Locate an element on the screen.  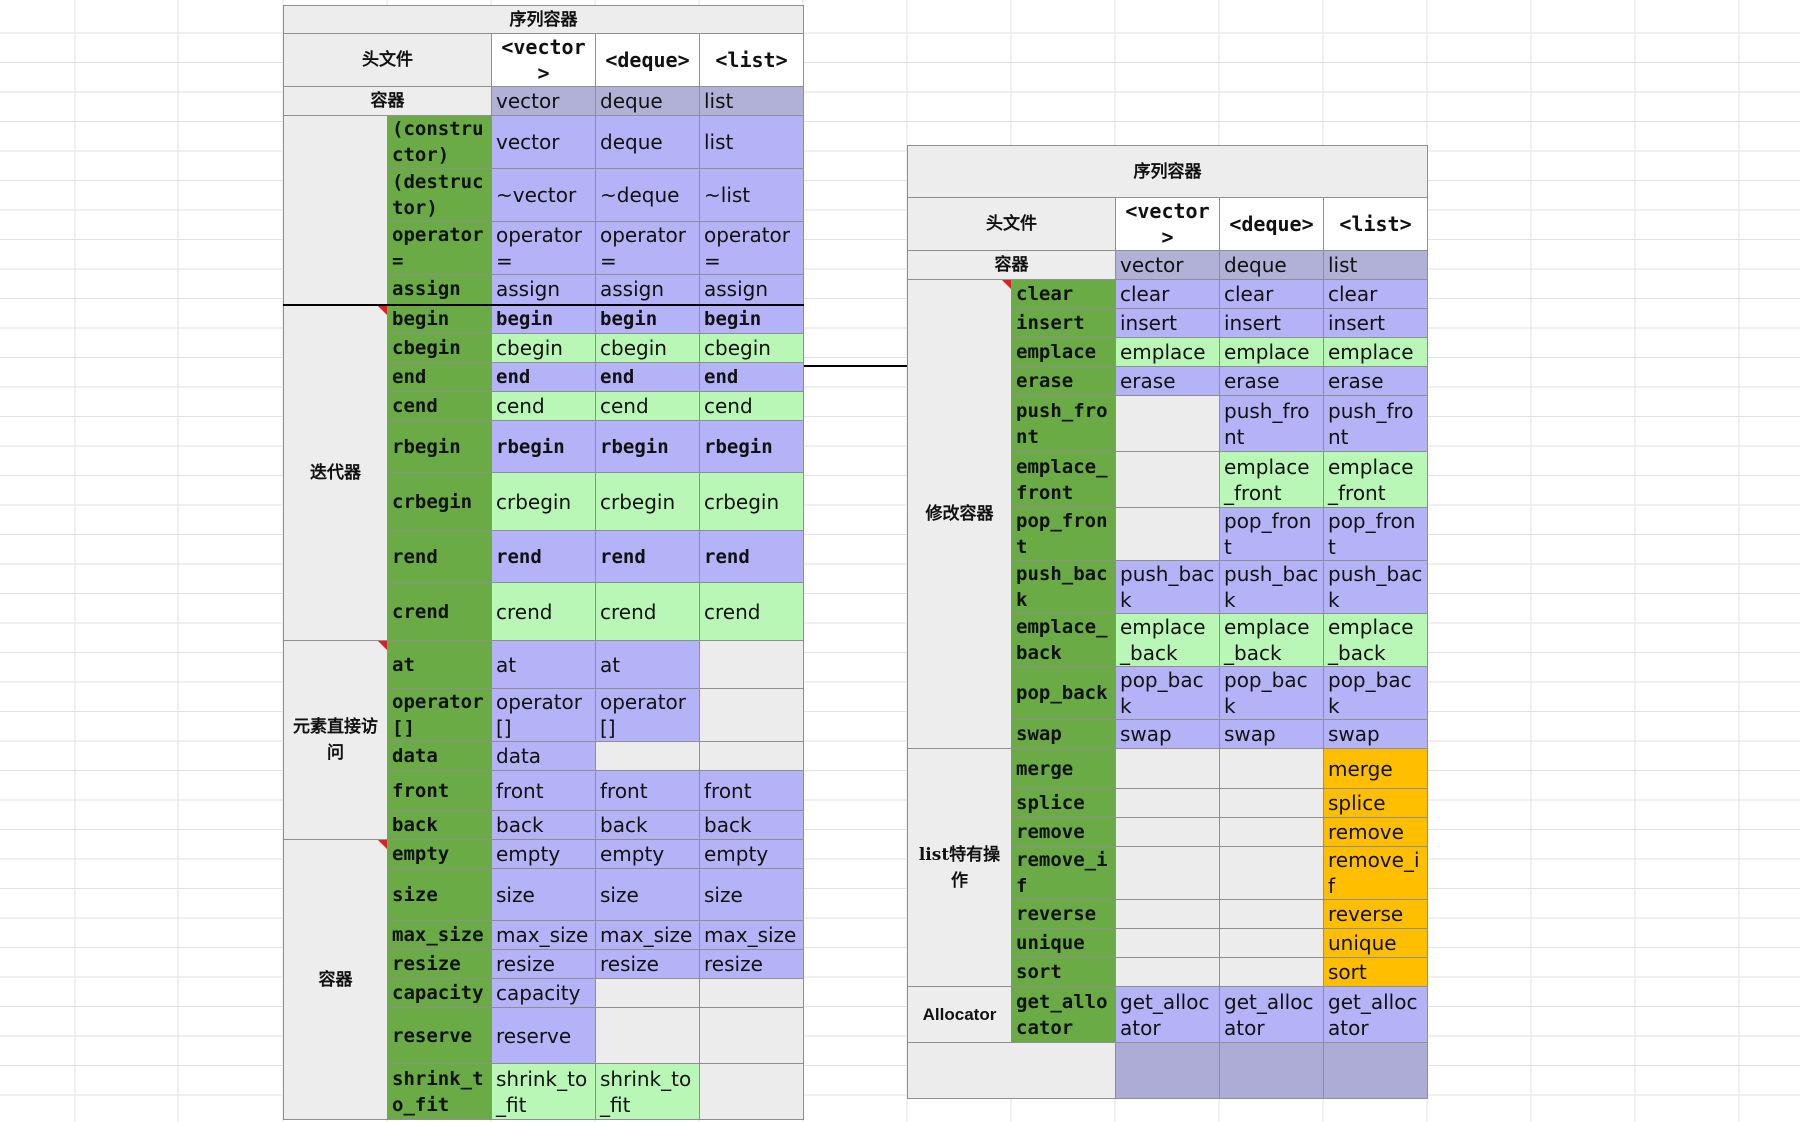
function-name-cell: crbegin is located at coordinates (439, 501).